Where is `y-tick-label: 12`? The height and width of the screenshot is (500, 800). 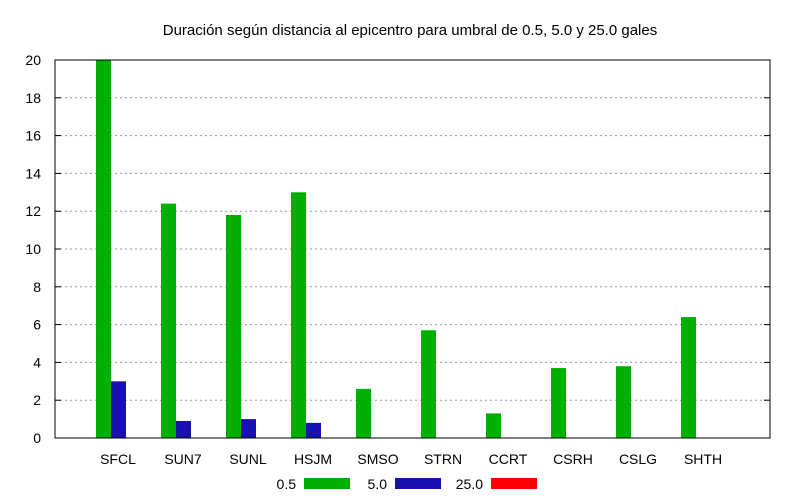 y-tick-label: 12 is located at coordinates (33, 211).